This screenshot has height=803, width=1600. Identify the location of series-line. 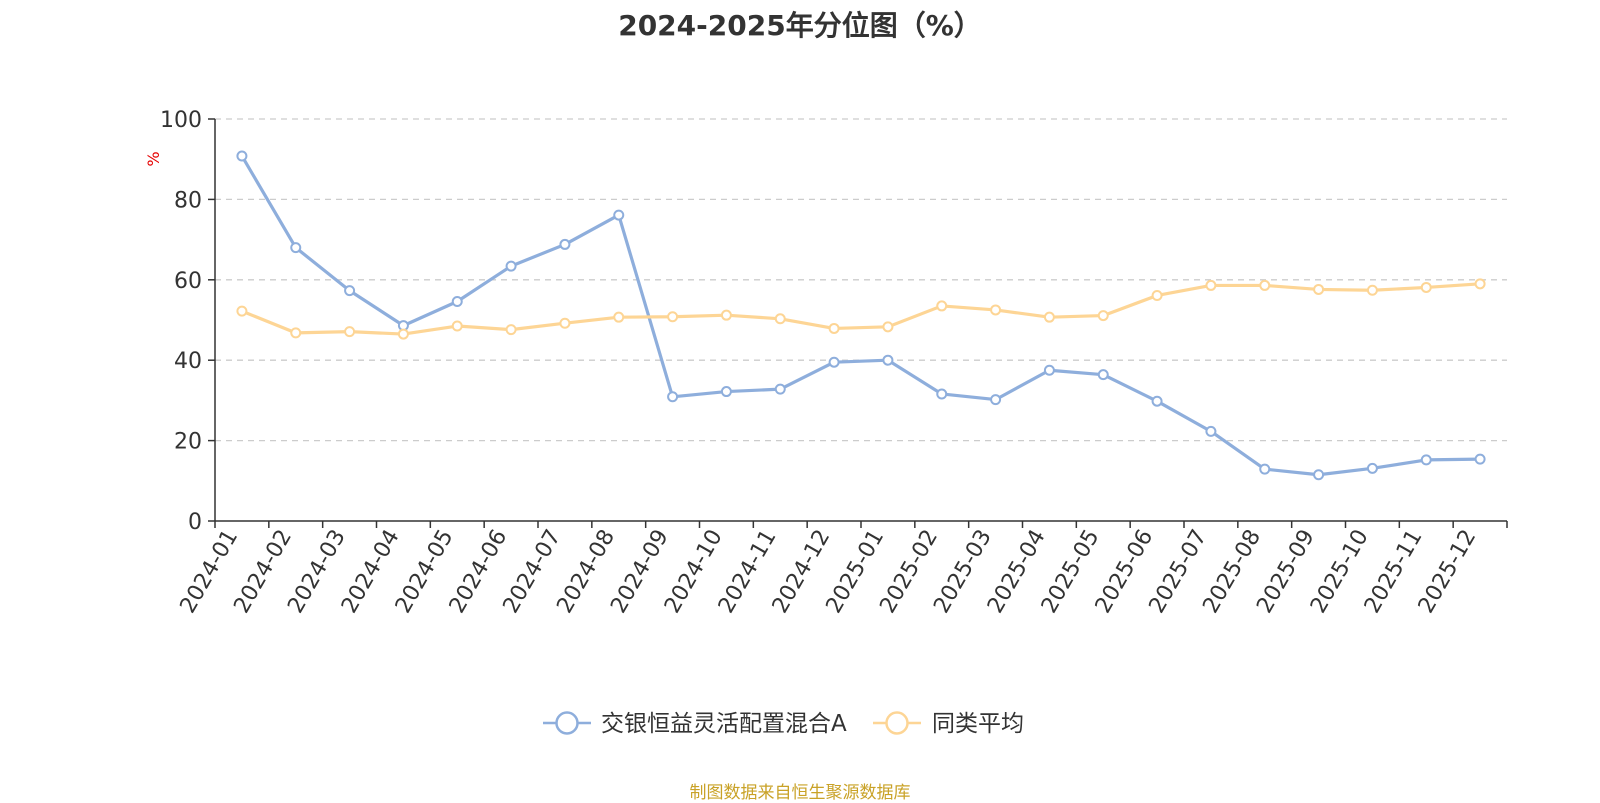
(861, 309).